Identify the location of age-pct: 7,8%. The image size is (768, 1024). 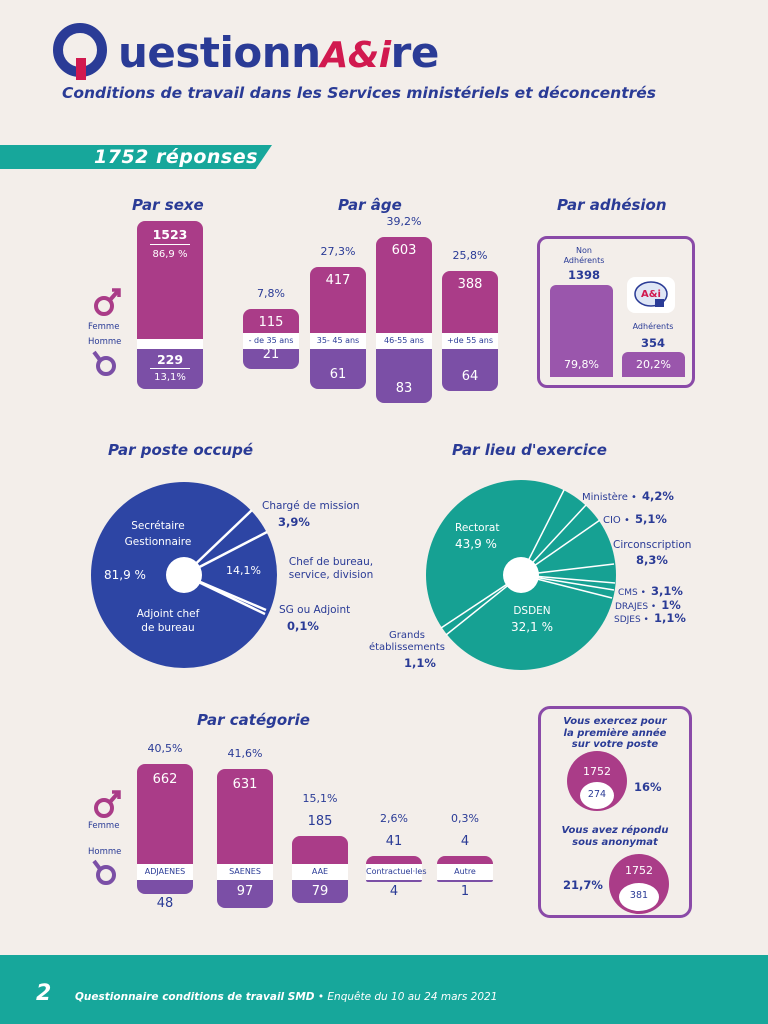
(271, 293).